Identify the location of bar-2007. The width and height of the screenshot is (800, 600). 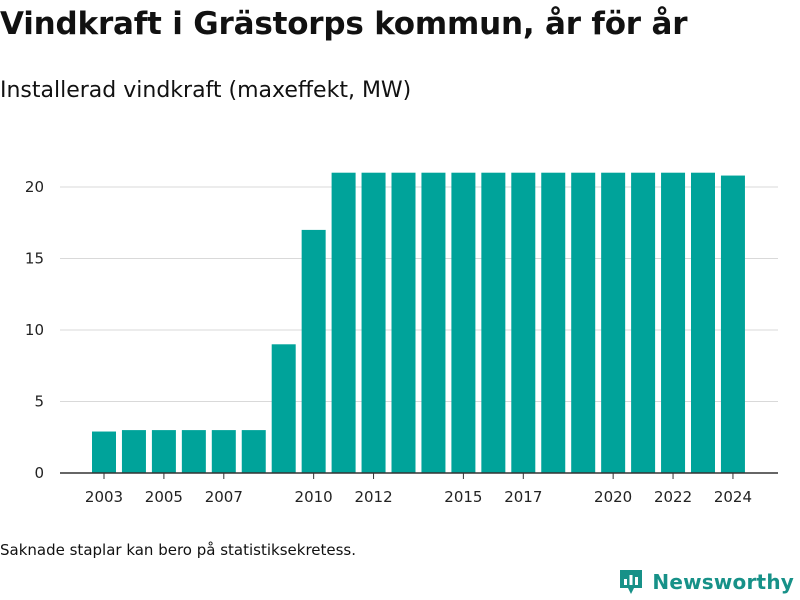
(223, 451).